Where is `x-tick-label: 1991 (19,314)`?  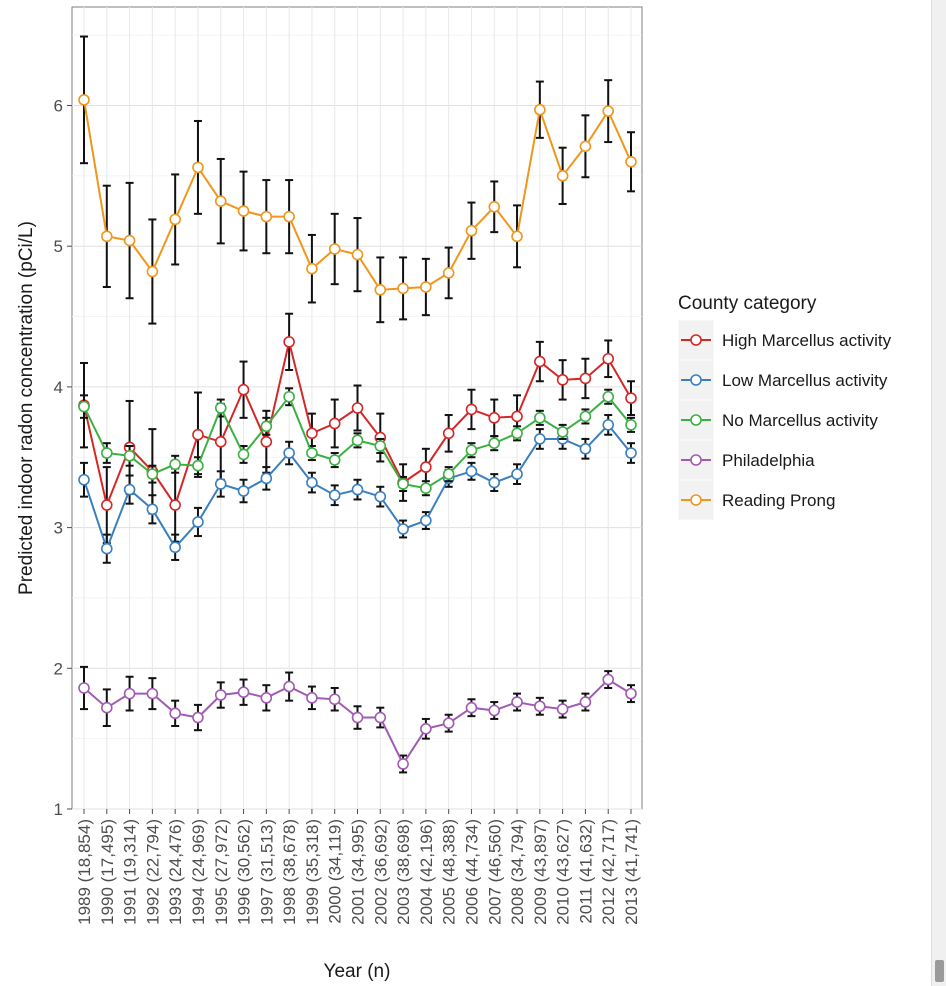 x-tick-label: 1991 (19,314) is located at coordinates (130, 872).